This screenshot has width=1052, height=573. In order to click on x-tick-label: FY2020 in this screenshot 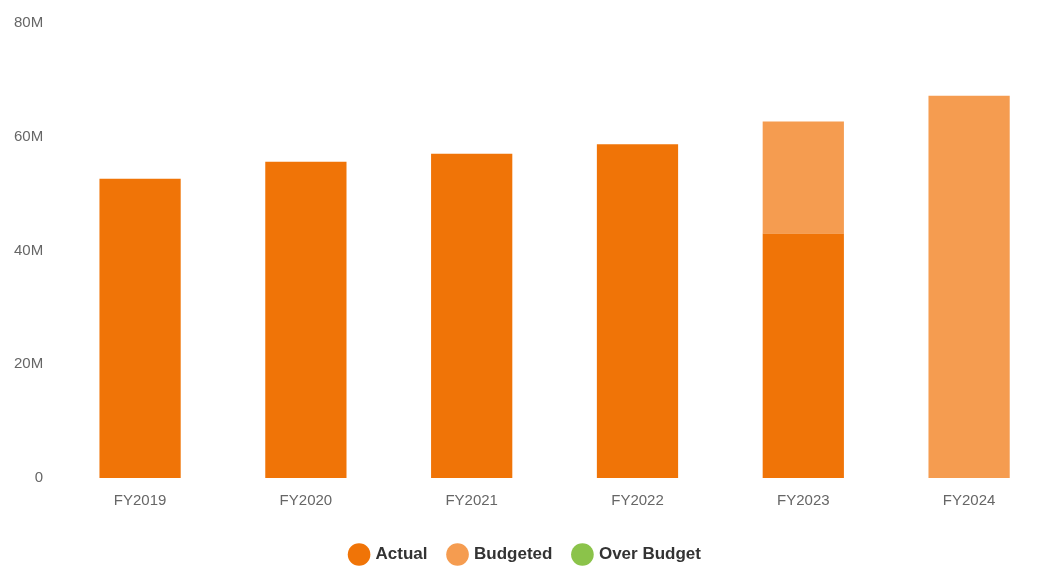, I will do `click(306, 500)`.